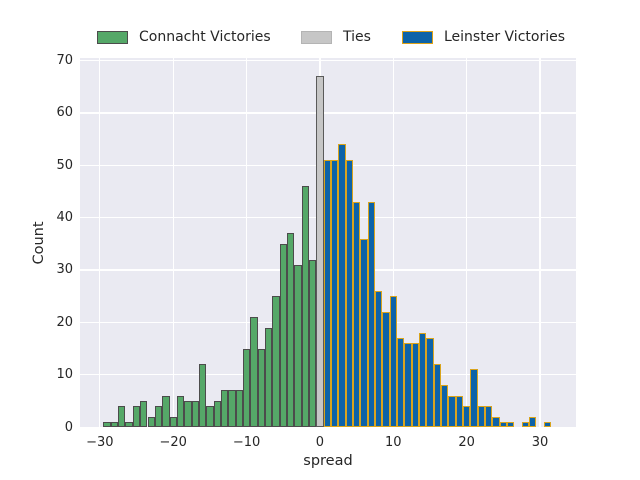 The width and height of the screenshot is (640, 480). What do you see at coordinates (64, 218) in the screenshot?
I see `y-tick-label-40: 40` at bounding box center [64, 218].